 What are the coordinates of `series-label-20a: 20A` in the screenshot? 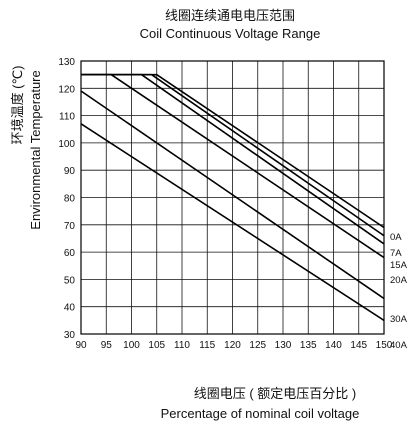 It's located at (399, 280).